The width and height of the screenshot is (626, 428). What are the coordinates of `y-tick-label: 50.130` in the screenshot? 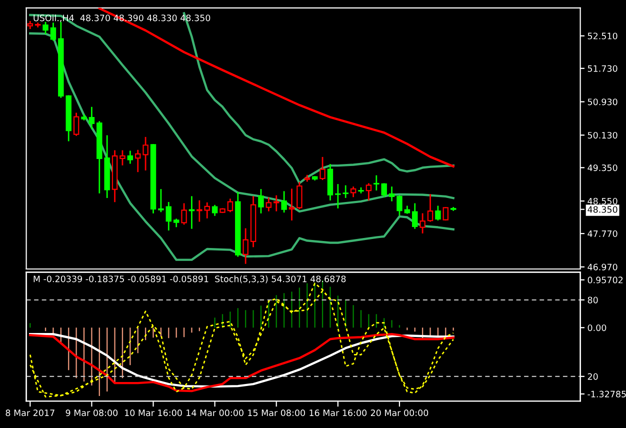 It's located at (603, 135).